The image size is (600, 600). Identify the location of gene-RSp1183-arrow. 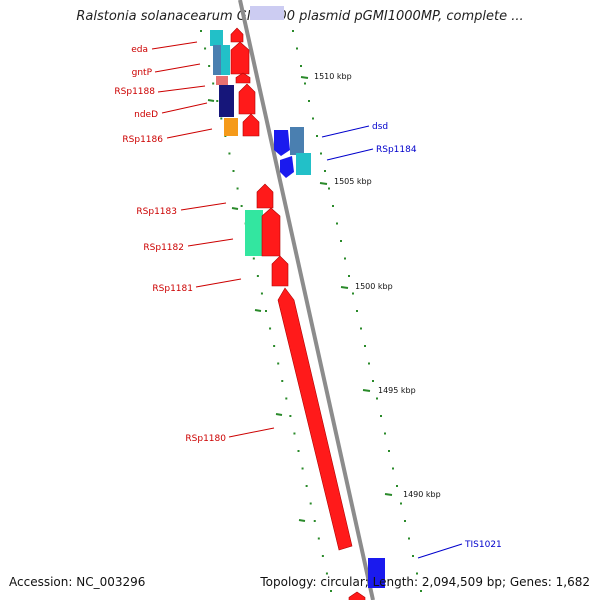
(265, 196).